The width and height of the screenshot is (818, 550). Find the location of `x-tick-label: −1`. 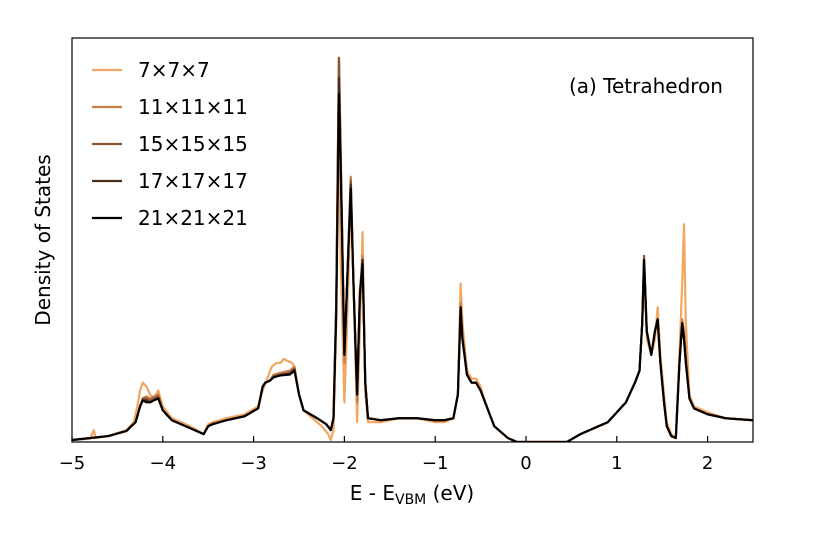

x-tick-label: −1 is located at coordinates (435, 463).